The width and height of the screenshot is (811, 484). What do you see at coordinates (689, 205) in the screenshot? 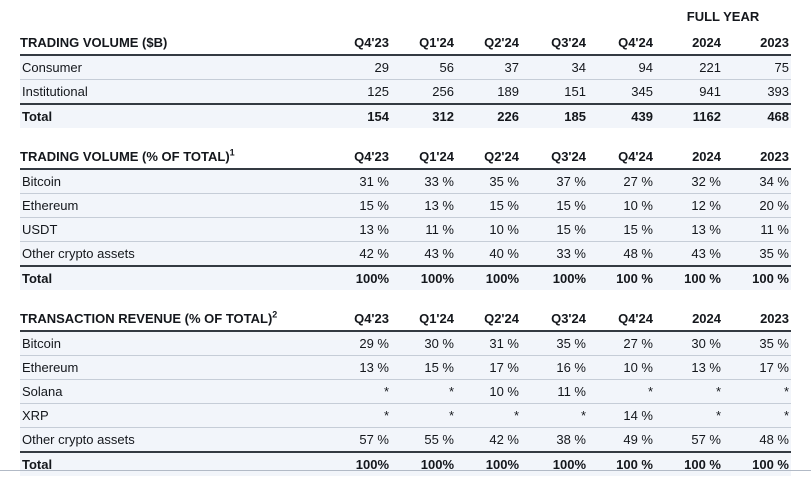
I see `cell-value: 12 %` at bounding box center [689, 205].